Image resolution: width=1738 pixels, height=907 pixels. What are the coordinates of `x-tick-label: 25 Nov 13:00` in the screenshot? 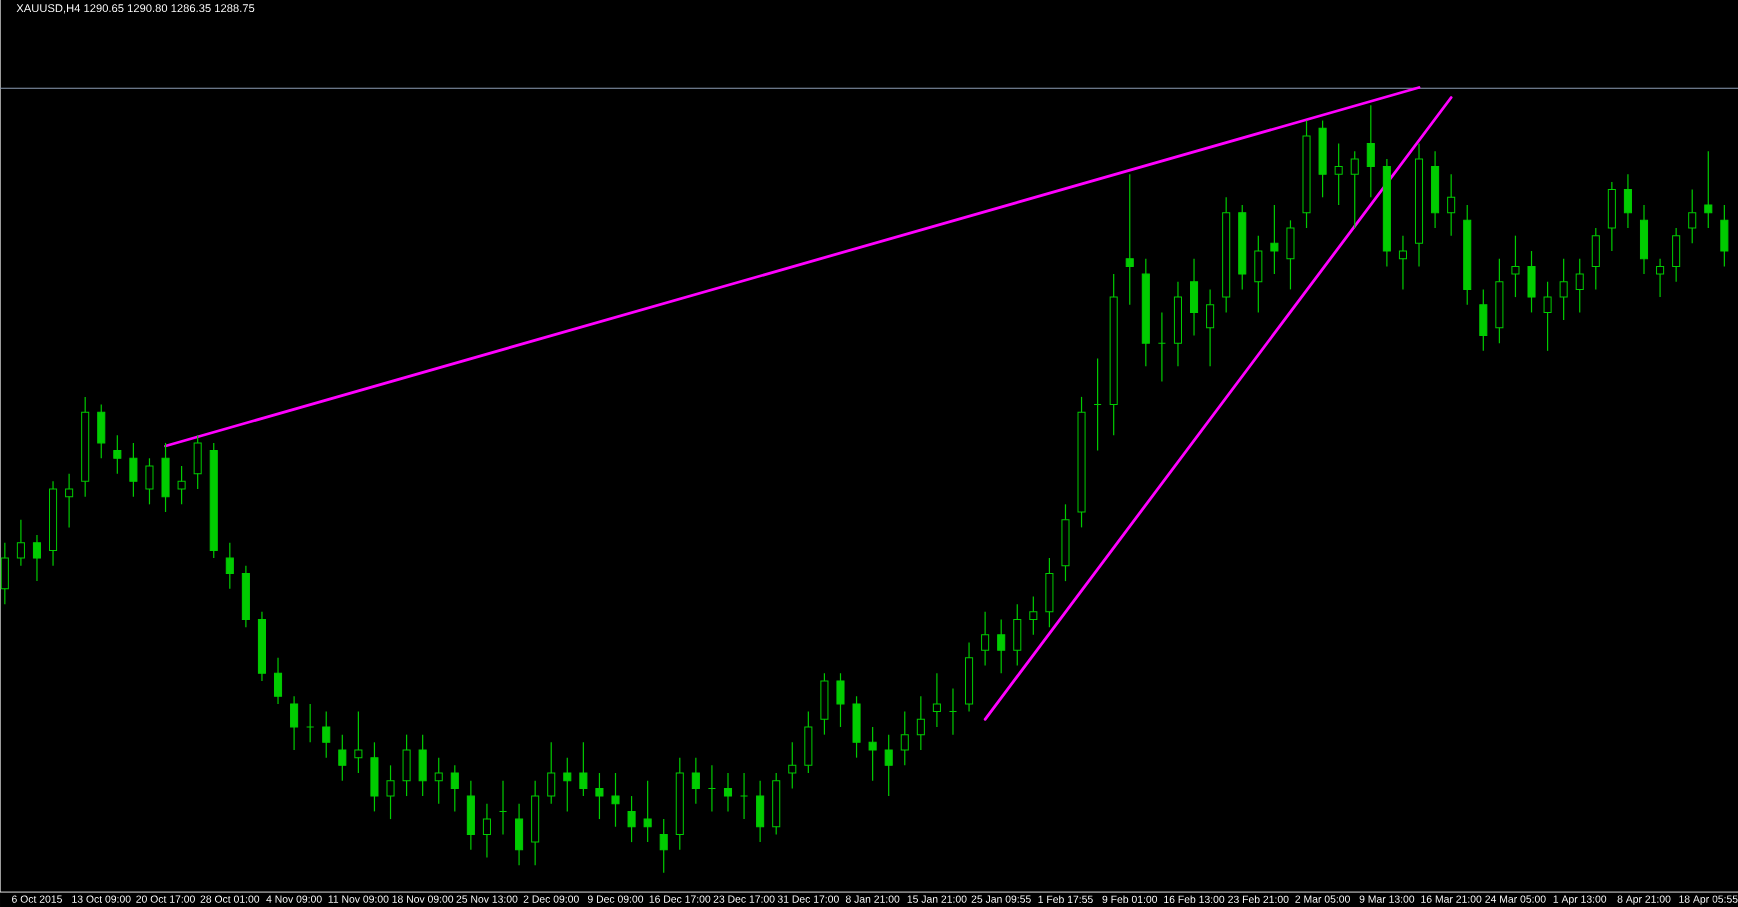 It's located at (487, 899).